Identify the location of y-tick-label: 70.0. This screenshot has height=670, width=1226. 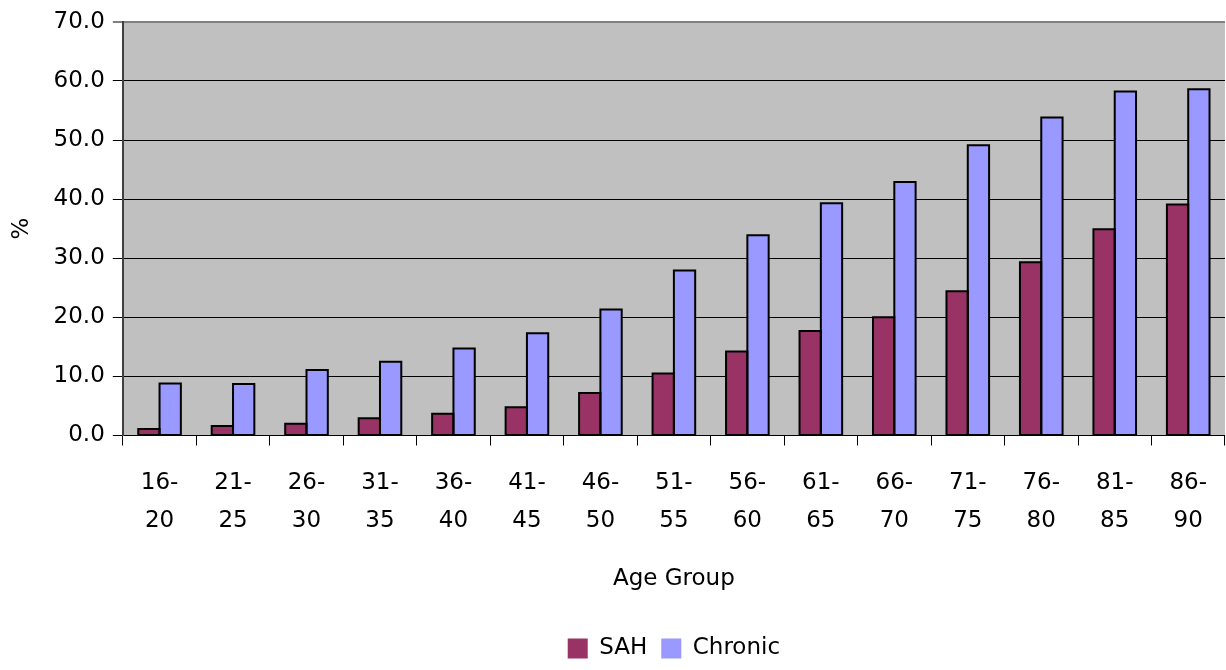
(79, 19).